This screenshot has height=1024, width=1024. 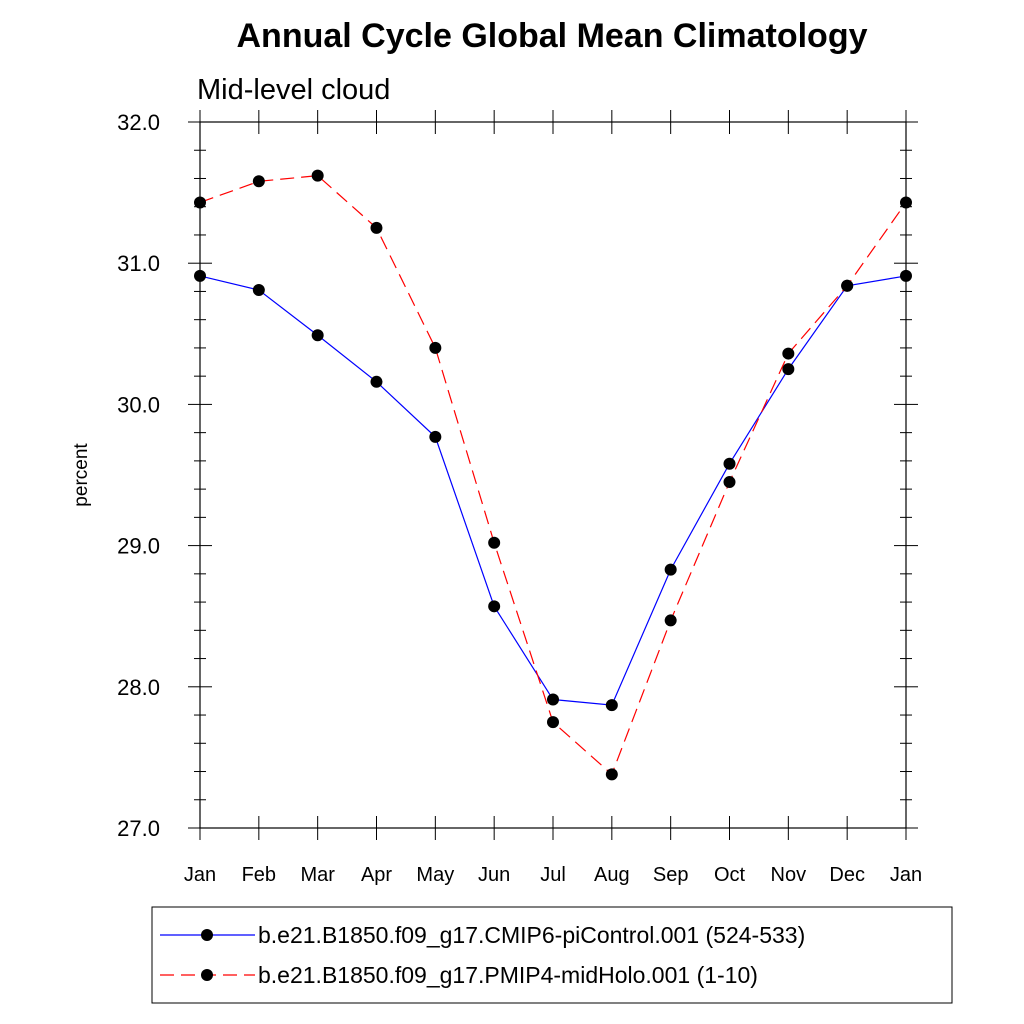 What do you see at coordinates (435, 875) in the screenshot?
I see `x-tick-label: May` at bounding box center [435, 875].